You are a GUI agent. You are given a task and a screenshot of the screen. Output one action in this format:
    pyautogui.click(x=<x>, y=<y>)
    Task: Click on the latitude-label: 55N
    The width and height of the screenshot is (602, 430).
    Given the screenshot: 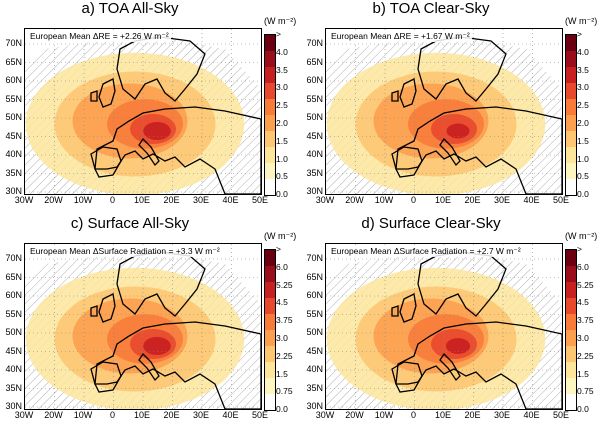 What is the action you would take?
    pyautogui.click(x=314, y=98)
    